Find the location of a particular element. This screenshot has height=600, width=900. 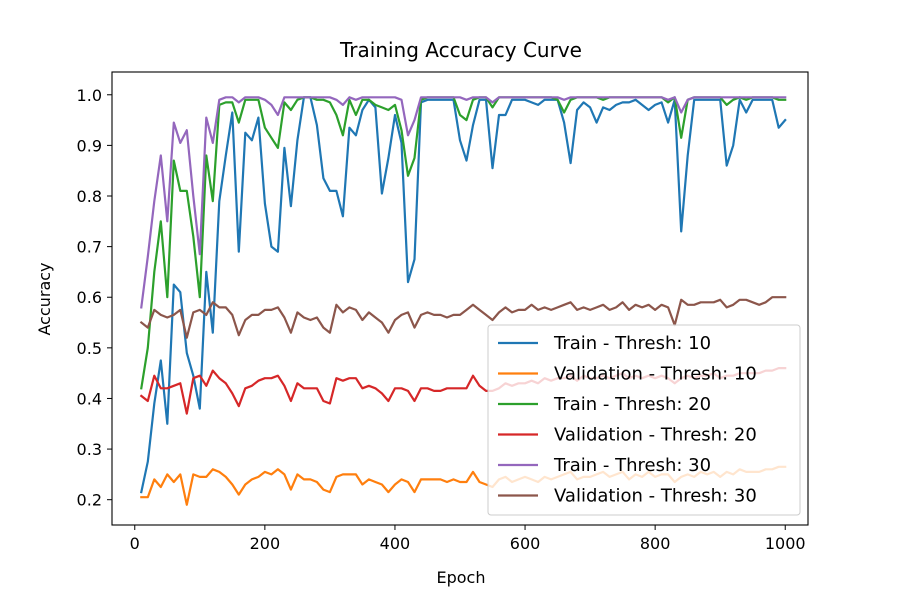

x-tick-label: 200 is located at coordinates (265, 543).